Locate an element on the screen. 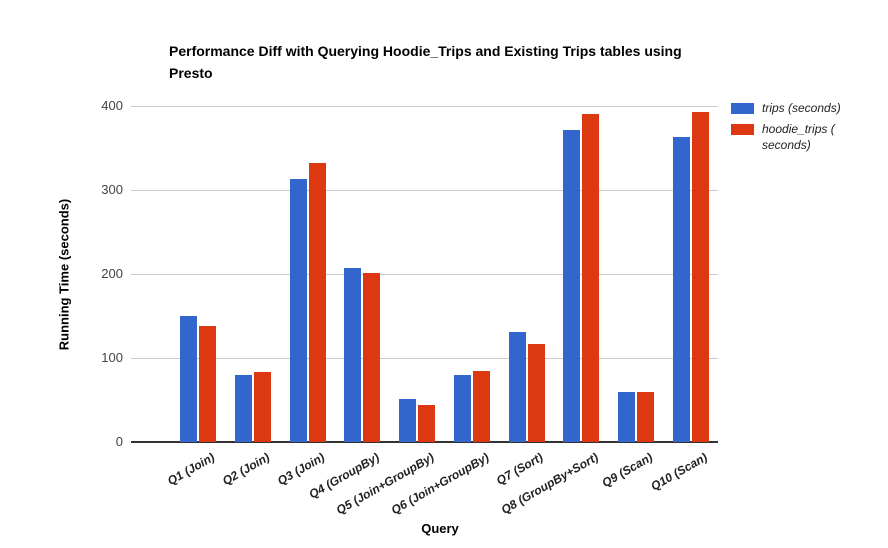 The image size is (888, 548). legend-item-hoodie-trips: hoodie_trips ( seconds) is located at coordinates (806, 137).